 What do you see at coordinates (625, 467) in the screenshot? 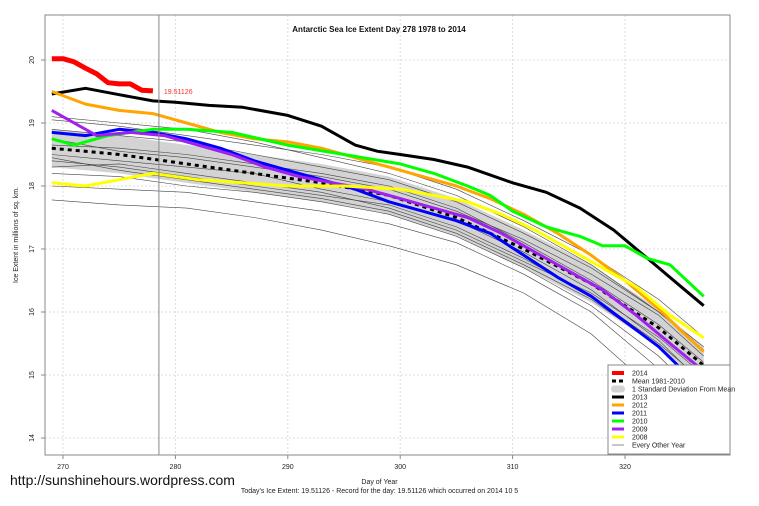
I see `x-tick-label: 320` at bounding box center [625, 467].